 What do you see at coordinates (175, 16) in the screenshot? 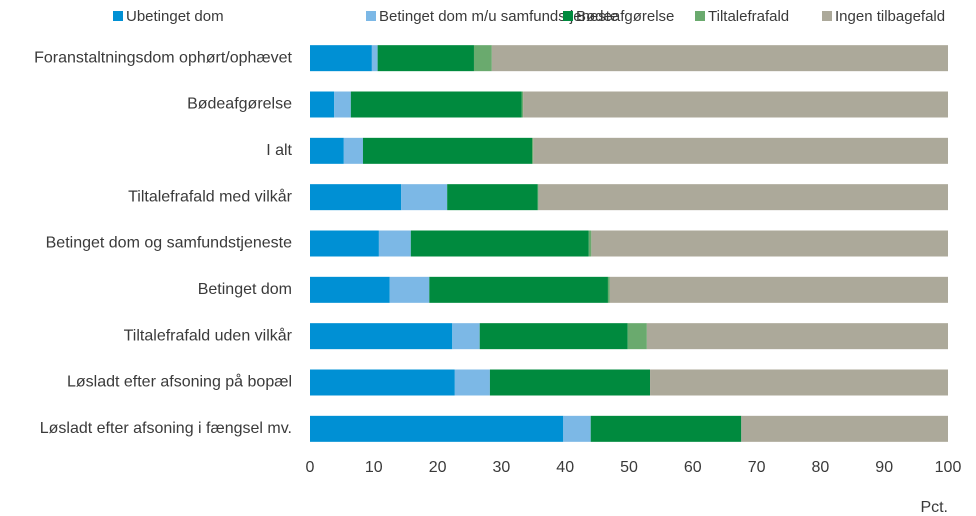
I see `legend-label: Ubetinget dom` at bounding box center [175, 16].